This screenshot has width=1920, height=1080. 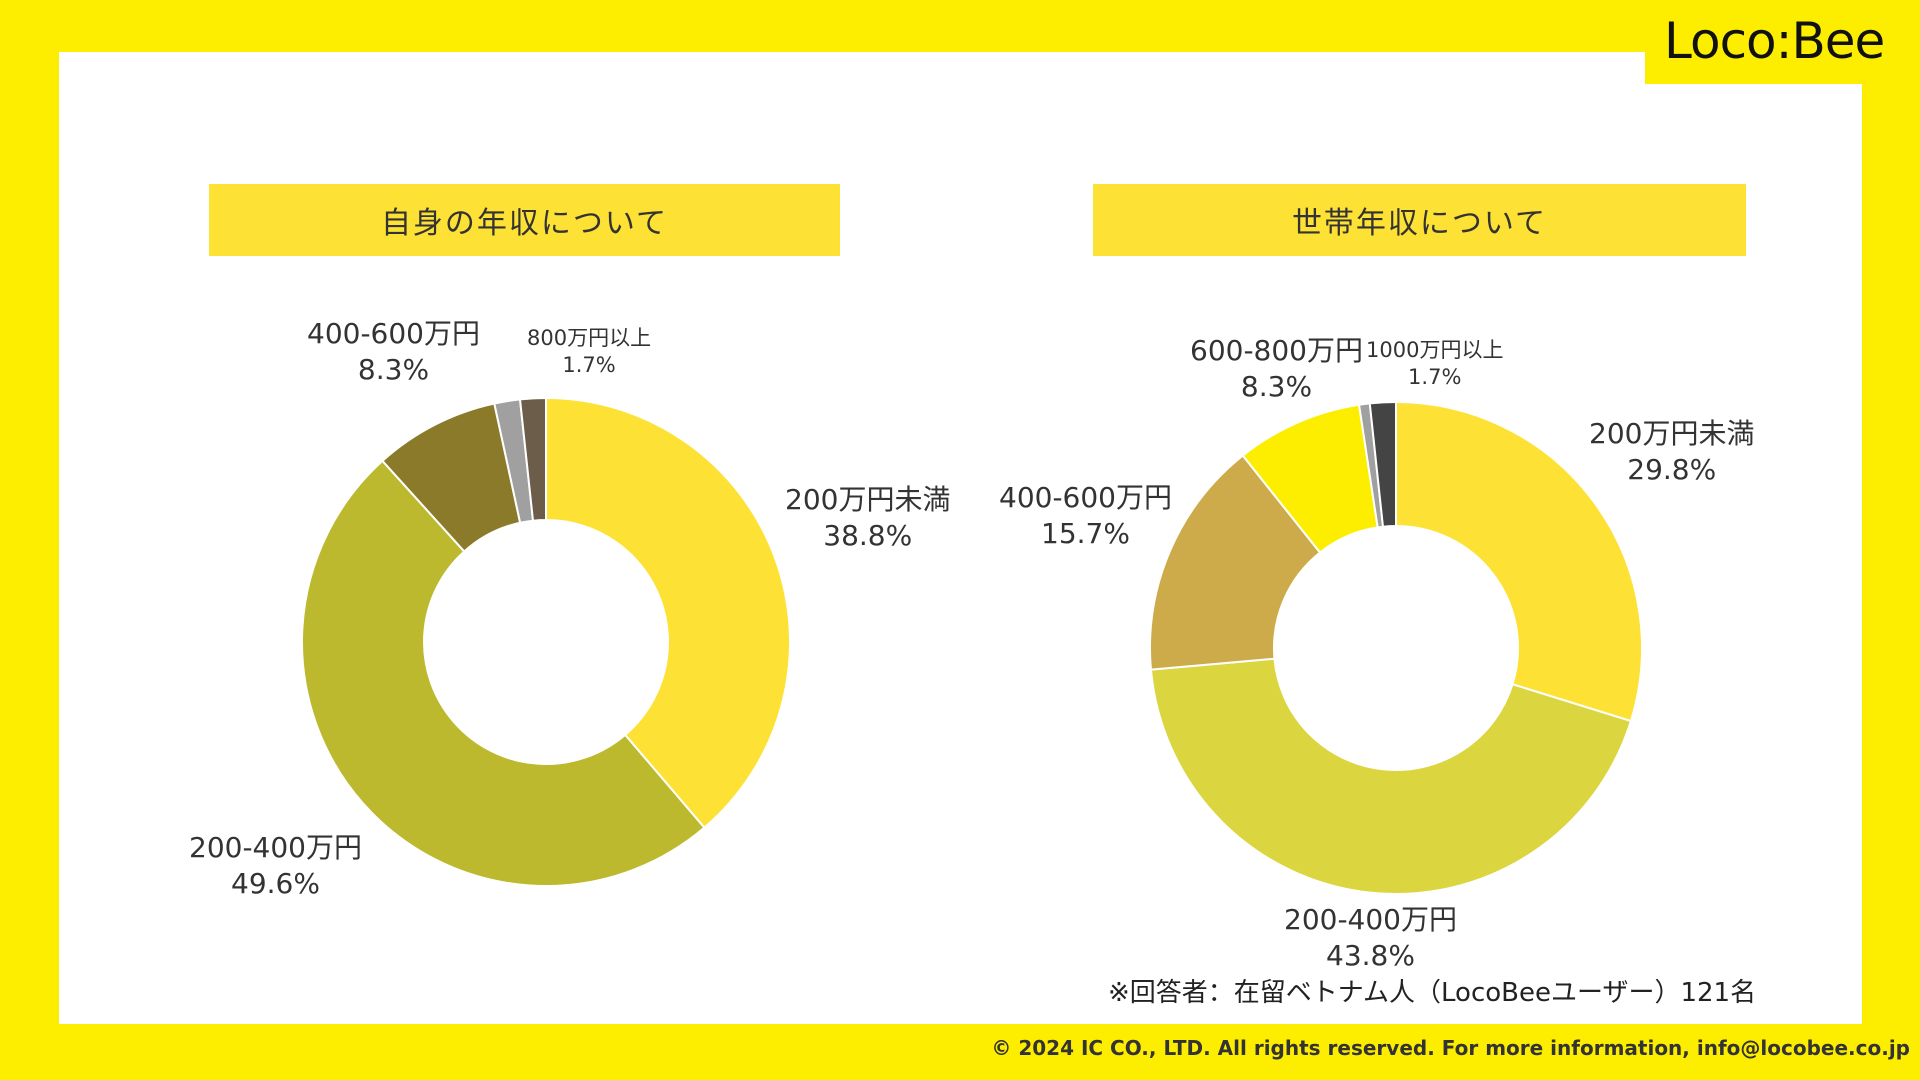 I want to click on respondent-note: ※回答者：在留ベトナム人（LocoBeeユーザー）121名, so click(x=1432, y=993).